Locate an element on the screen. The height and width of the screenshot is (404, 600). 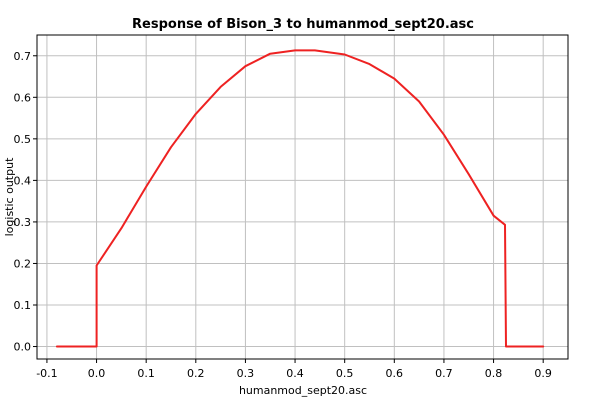
x-tick-label: 0.3 is located at coordinates (246, 373).